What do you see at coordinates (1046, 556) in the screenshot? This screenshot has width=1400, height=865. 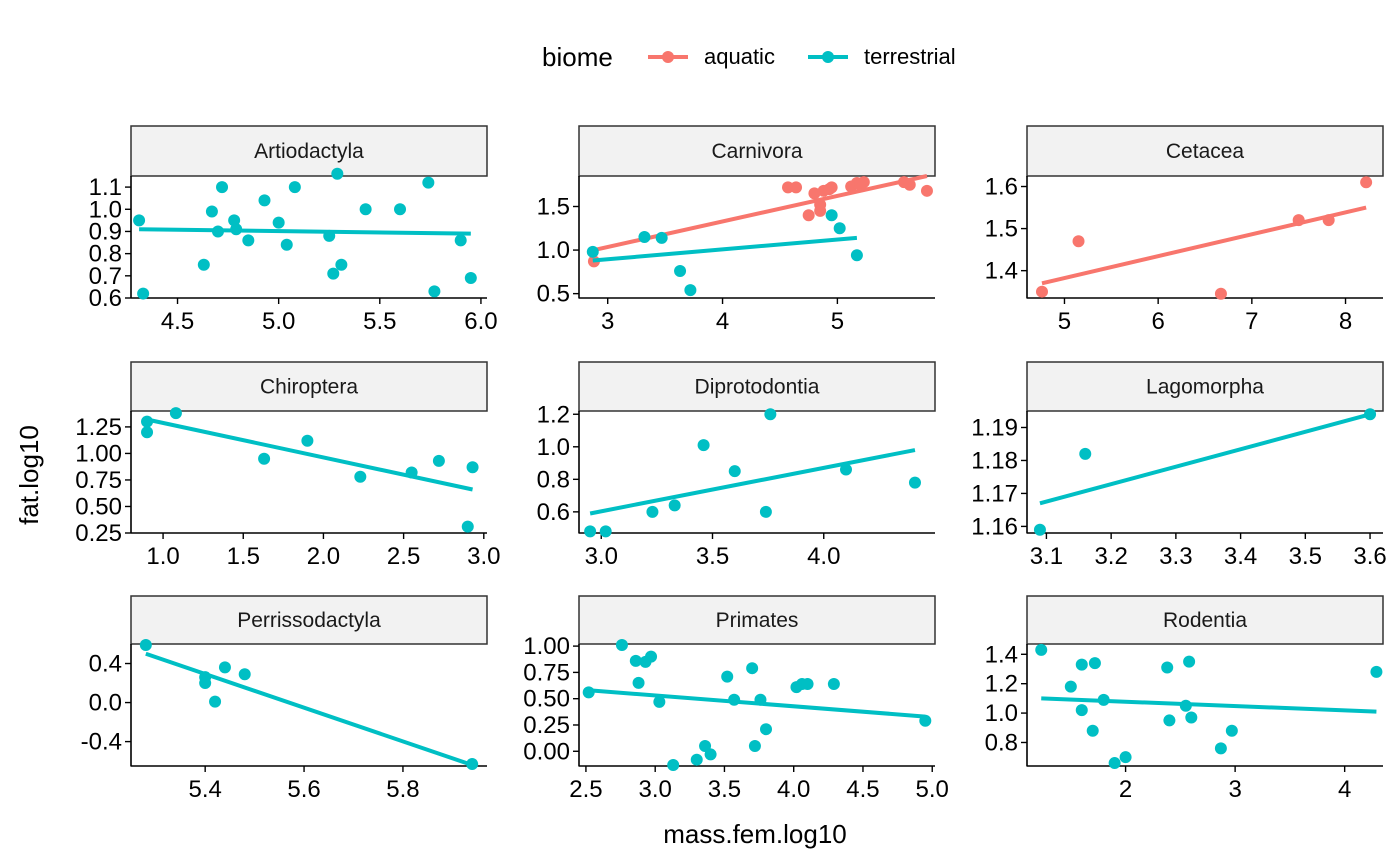 I see `x-tick-label: 3.1` at bounding box center [1046, 556].